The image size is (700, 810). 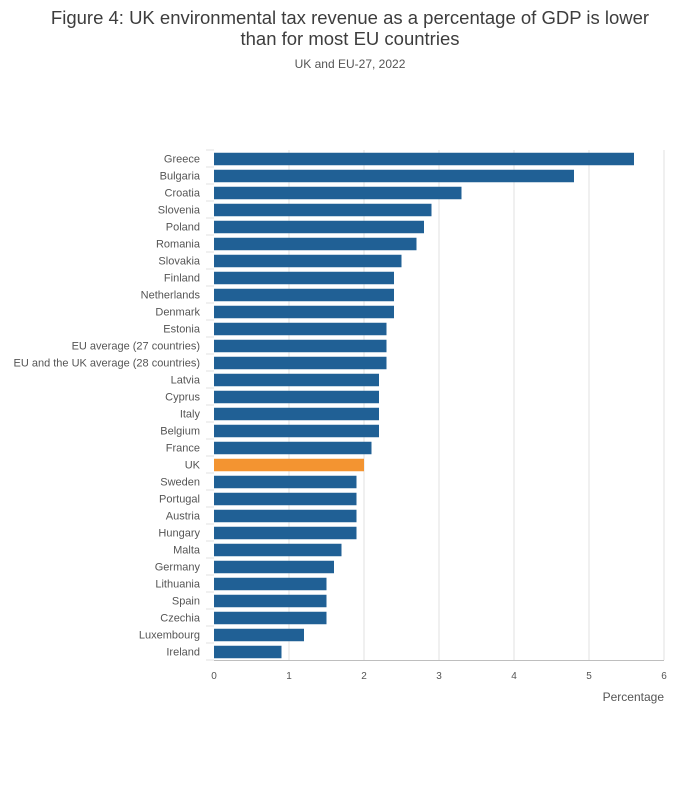 I want to click on category-label: EU average (27 countries), so click(x=136, y=347).